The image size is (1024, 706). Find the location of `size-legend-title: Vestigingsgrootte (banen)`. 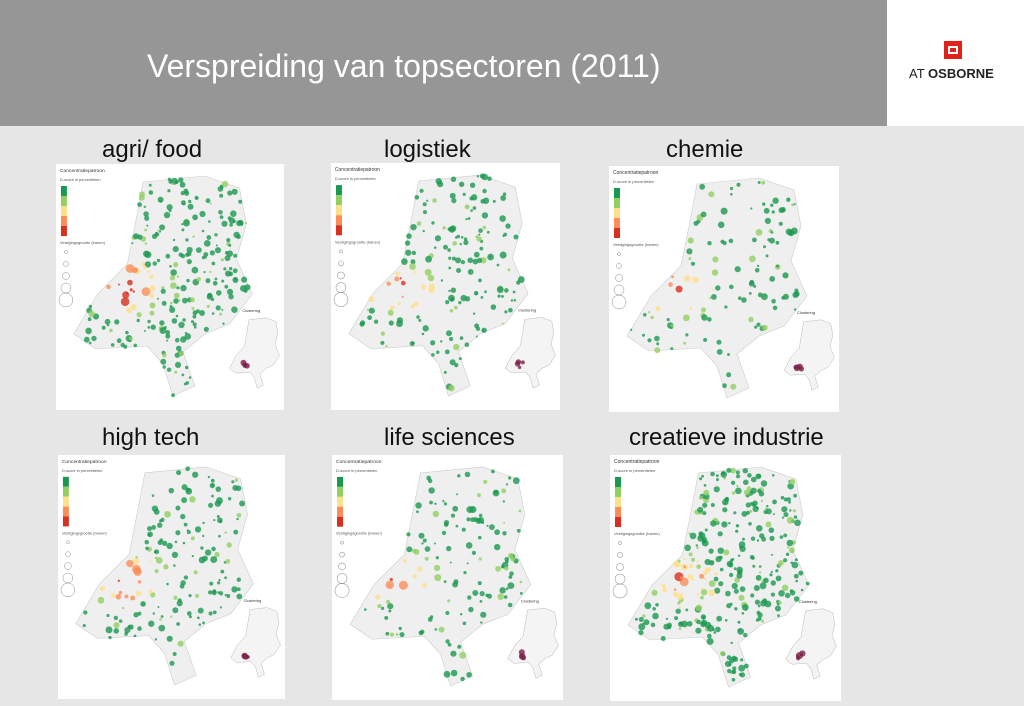

size-legend-title: Vestigingsgrootte (banen) is located at coordinates (359, 533).